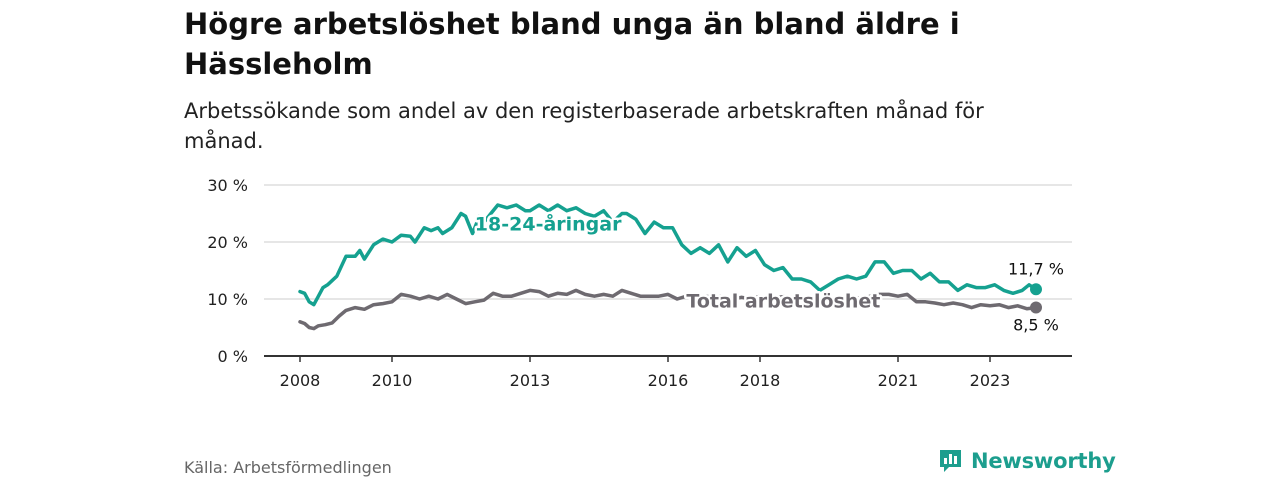  I want to click on x-tick-label: 2010, so click(392, 380).